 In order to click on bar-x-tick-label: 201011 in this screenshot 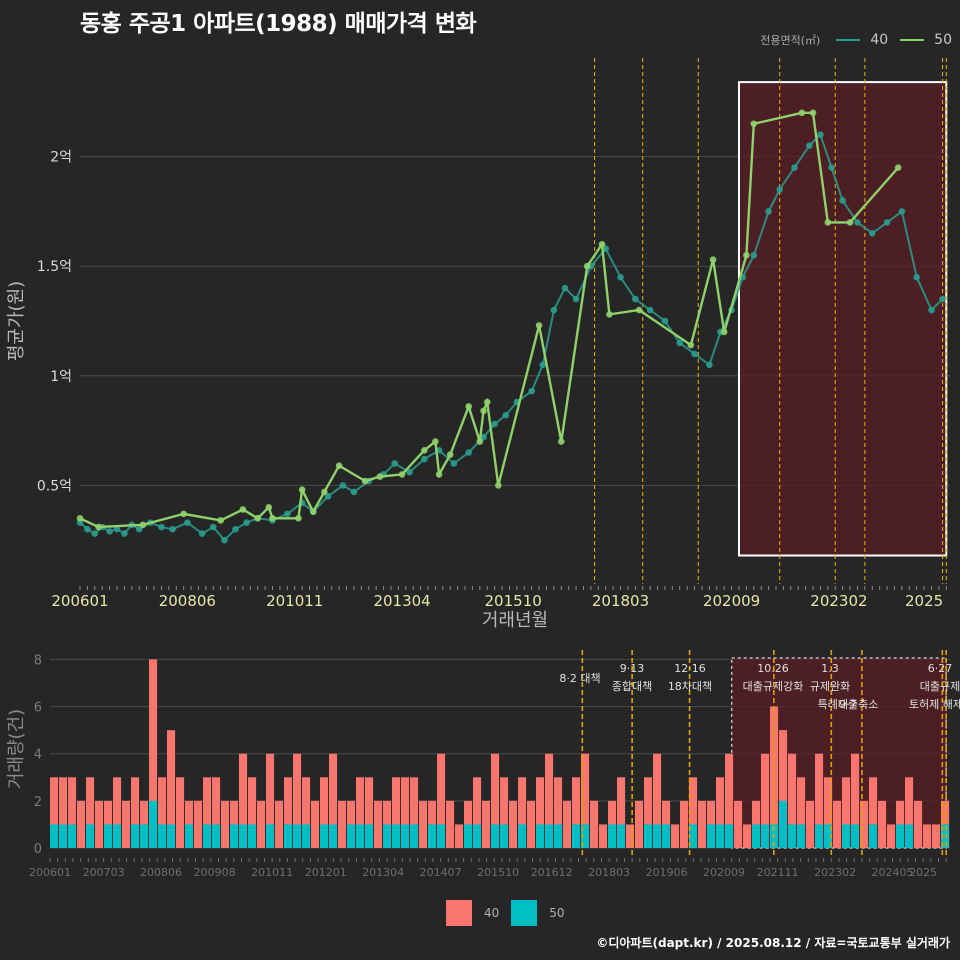, I will do `click(272, 872)`.